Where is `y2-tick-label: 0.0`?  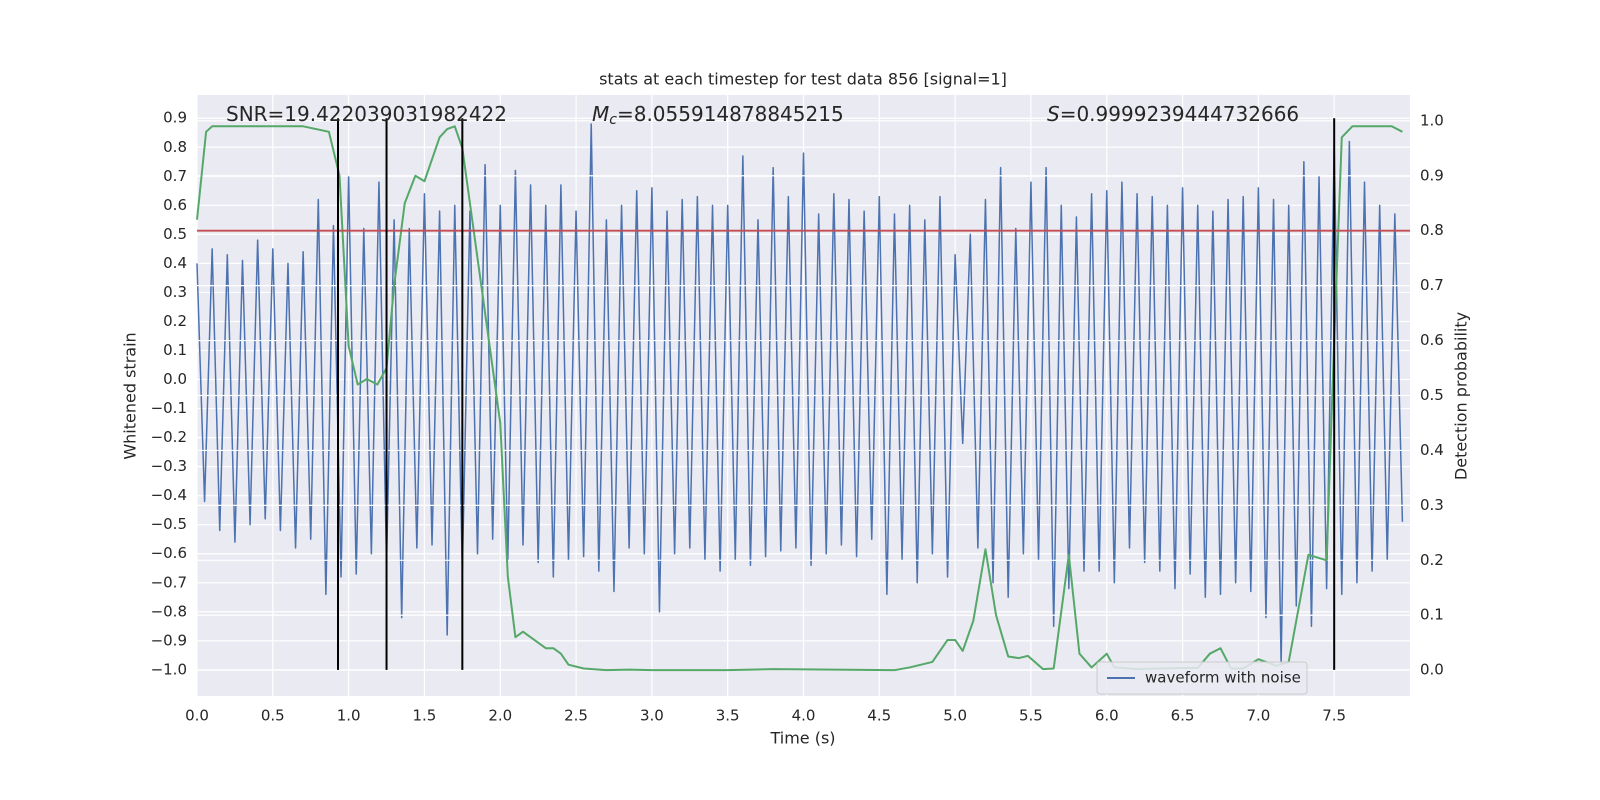 y2-tick-label: 0.0 is located at coordinates (1432, 670).